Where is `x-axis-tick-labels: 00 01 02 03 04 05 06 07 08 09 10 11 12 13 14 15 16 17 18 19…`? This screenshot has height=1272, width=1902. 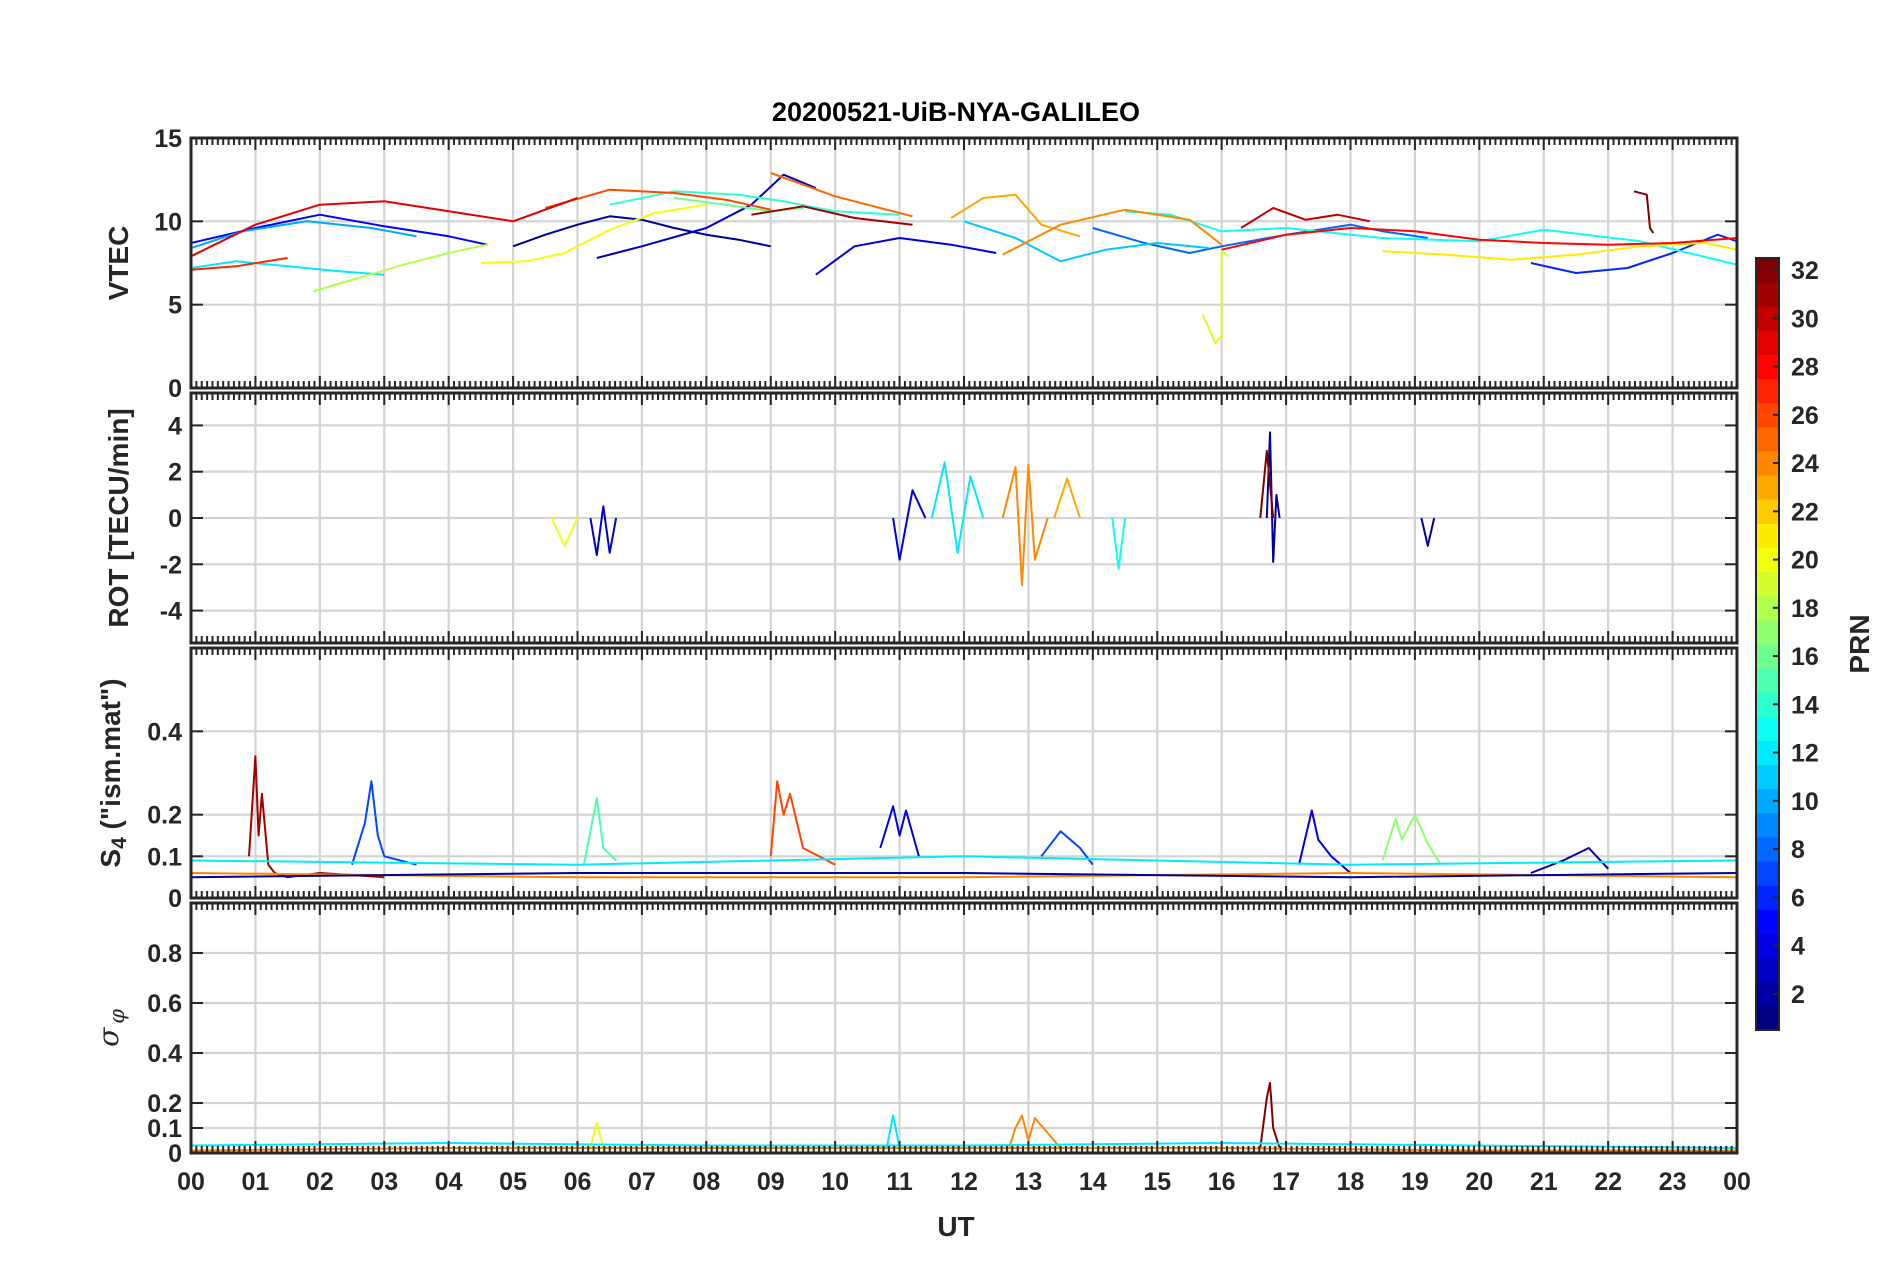 x-axis-tick-labels: 00 01 02 03 04 05 06 07 08 09 10 11 12 13 14 15 16 17 18 19… is located at coordinates (964, 1182).